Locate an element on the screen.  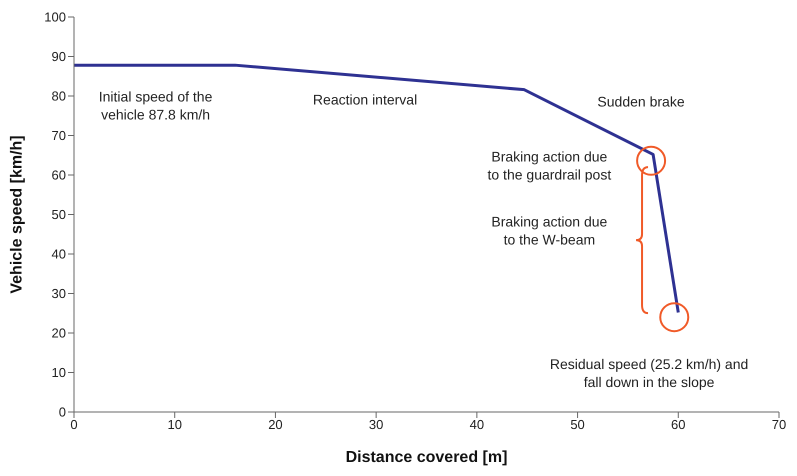
y-tick-label: 100 is located at coordinates (55, 17).